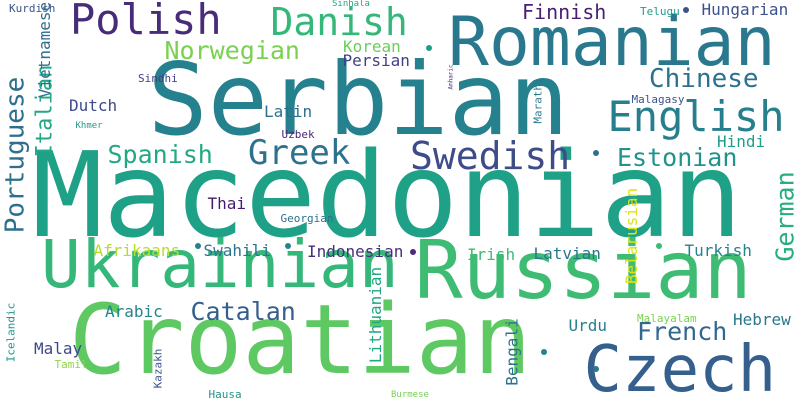  What do you see at coordinates (237, 250) in the screenshot?
I see `word-swahili: Swahili` at bounding box center [237, 250].